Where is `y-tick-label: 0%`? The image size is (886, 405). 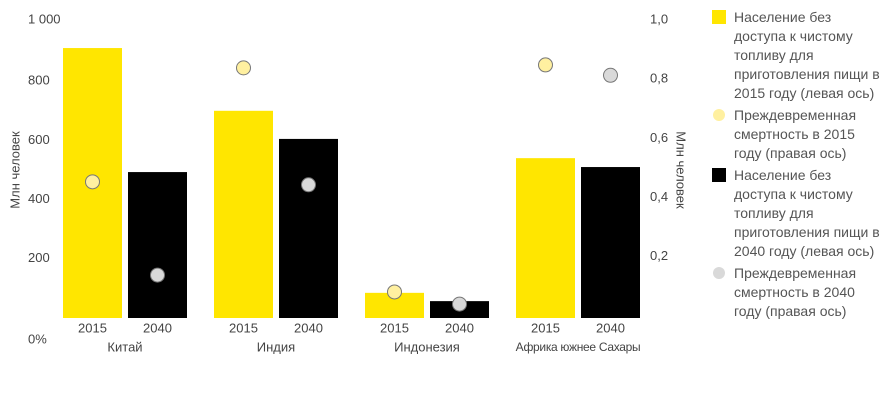
y-tick-label: 0% is located at coordinates (37, 338).